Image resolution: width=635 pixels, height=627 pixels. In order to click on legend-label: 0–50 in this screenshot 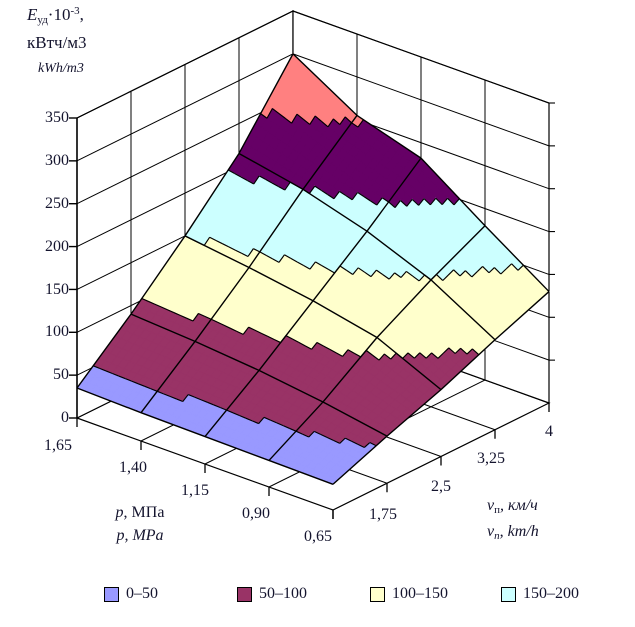, I will do `click(142, 593)`.